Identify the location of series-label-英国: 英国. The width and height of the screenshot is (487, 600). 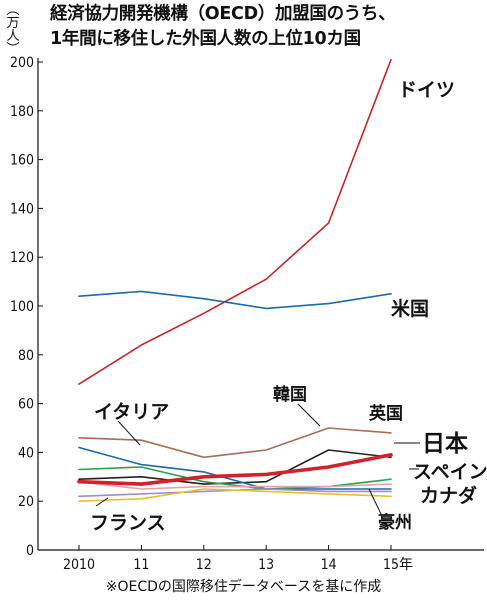
(386, 413).